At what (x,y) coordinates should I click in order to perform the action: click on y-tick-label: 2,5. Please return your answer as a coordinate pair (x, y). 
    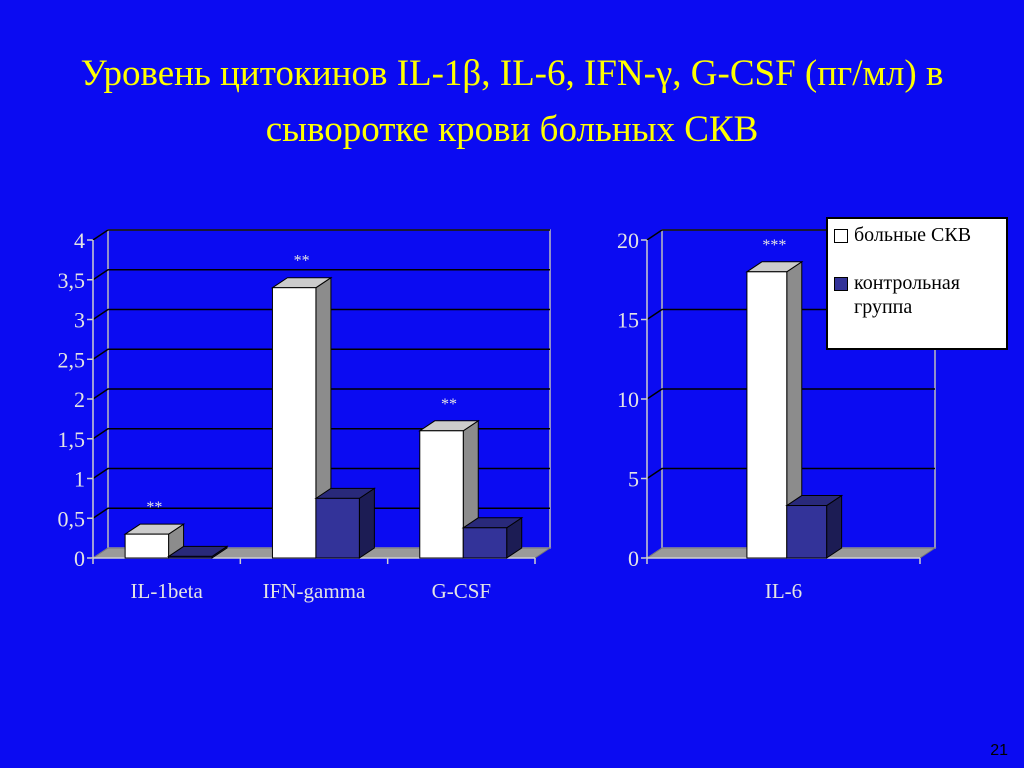
    Looking at the image, I should click on (72, 359).